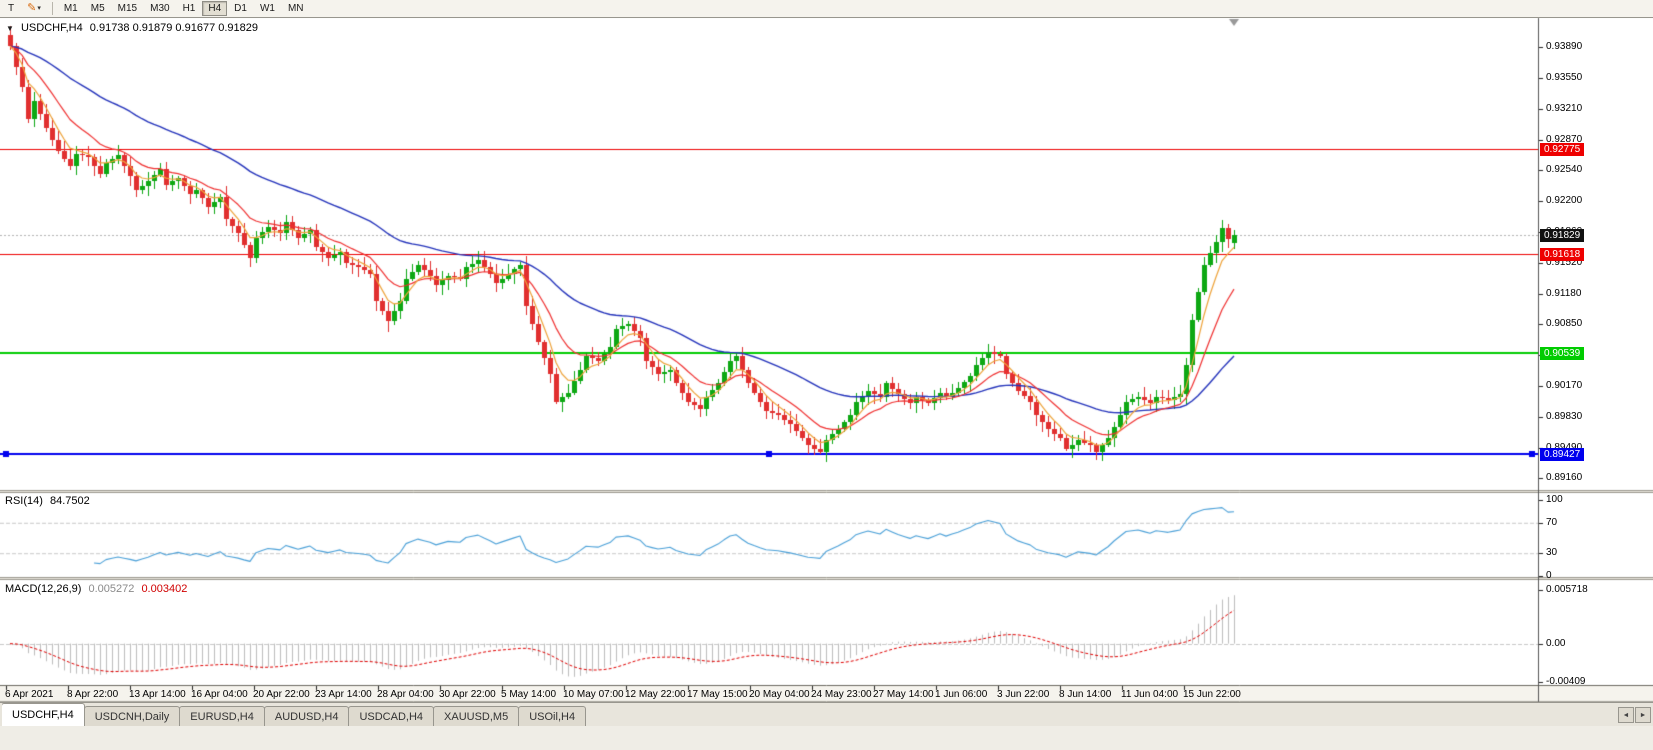 This screenshot has width=1653, height=750. I want to click on time-axis-label: 5 May 14:00, so click(529, 694).